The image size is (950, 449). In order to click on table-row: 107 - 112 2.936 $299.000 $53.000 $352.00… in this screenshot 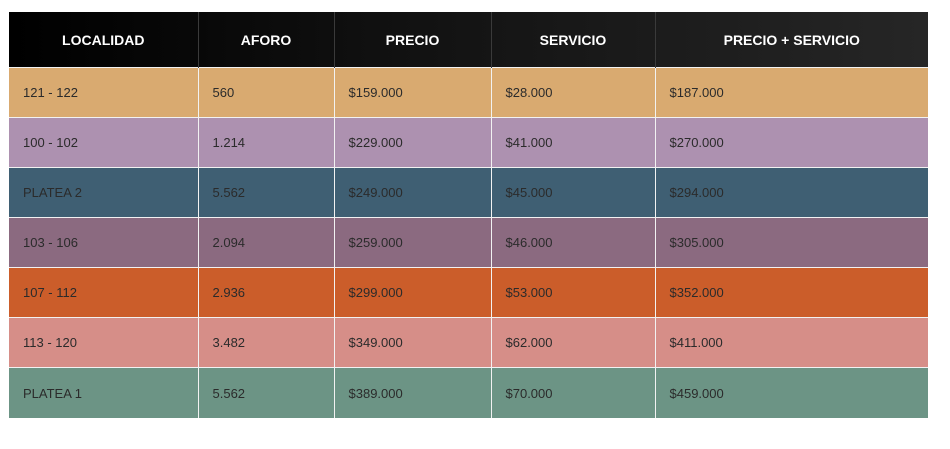, I will do `click(468, 292)`.